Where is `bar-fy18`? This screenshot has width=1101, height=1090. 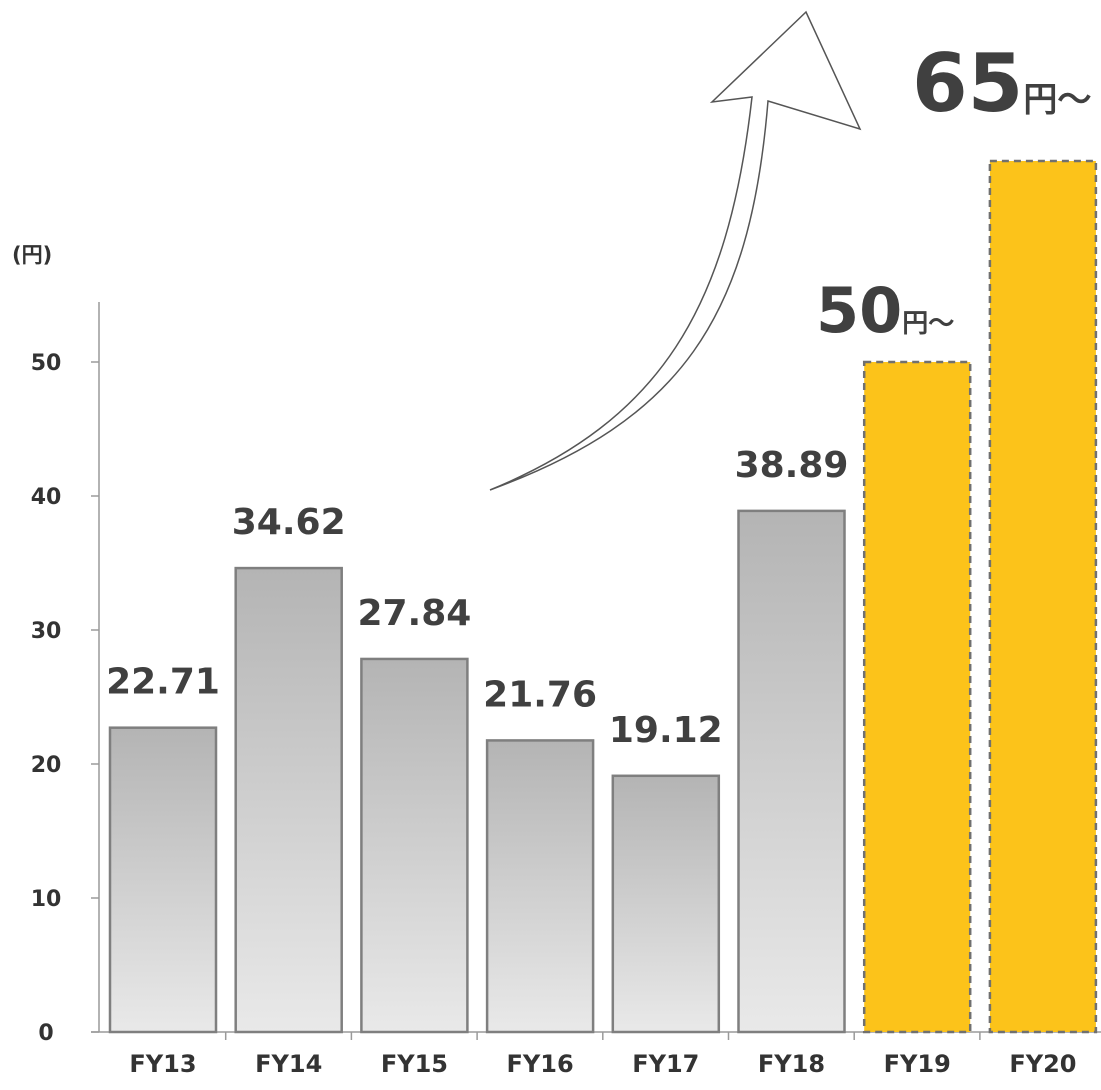 bar-fy18 is located at coordinates (791, 771).